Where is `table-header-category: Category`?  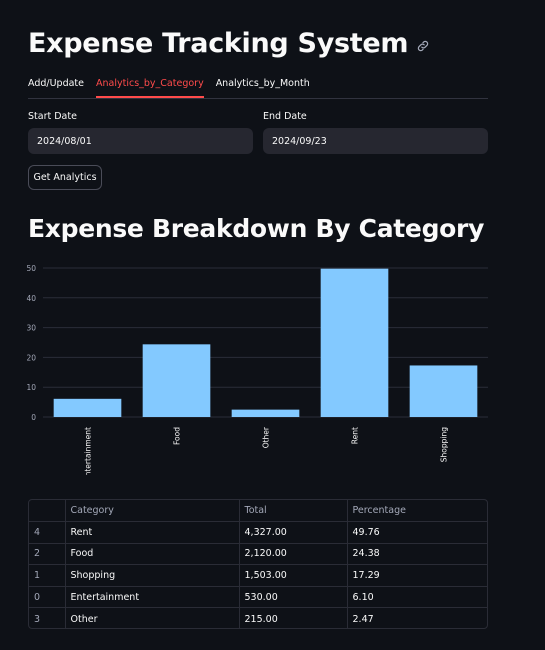 table-header-category: Category is located at coordinates (152, 511).